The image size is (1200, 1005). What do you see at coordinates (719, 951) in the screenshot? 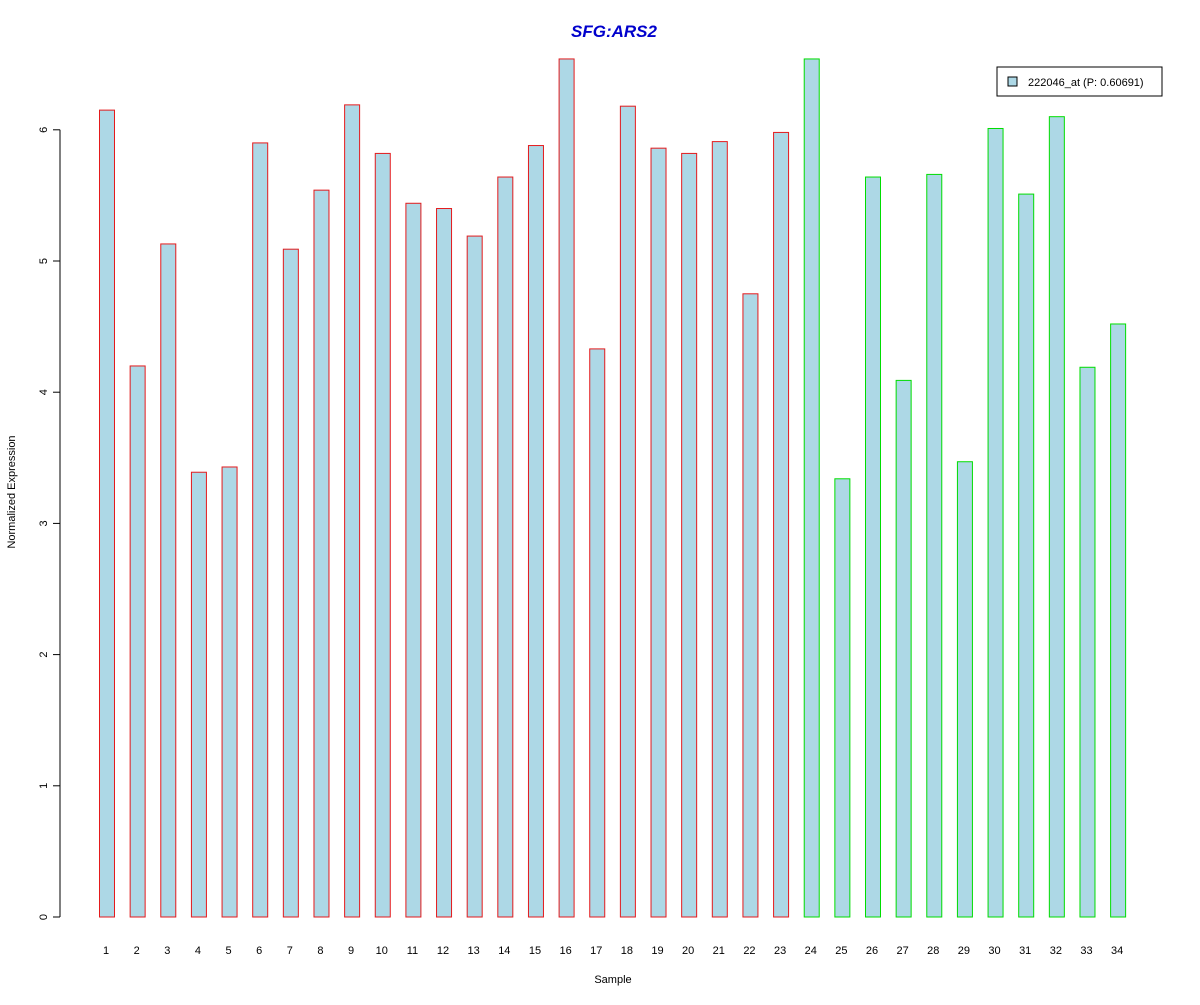
I see `x-tick-label: 21` at bounding box center [719, 951].